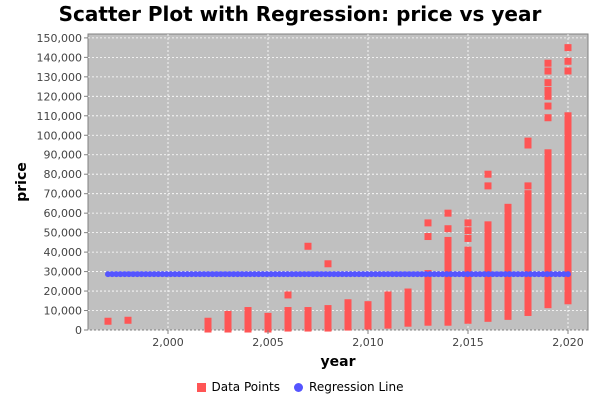 This screenshot has height=400, width=600. I want to click on x-axis: 2,000 2,005 2,010 2,015 2,020, so click(368, 339).